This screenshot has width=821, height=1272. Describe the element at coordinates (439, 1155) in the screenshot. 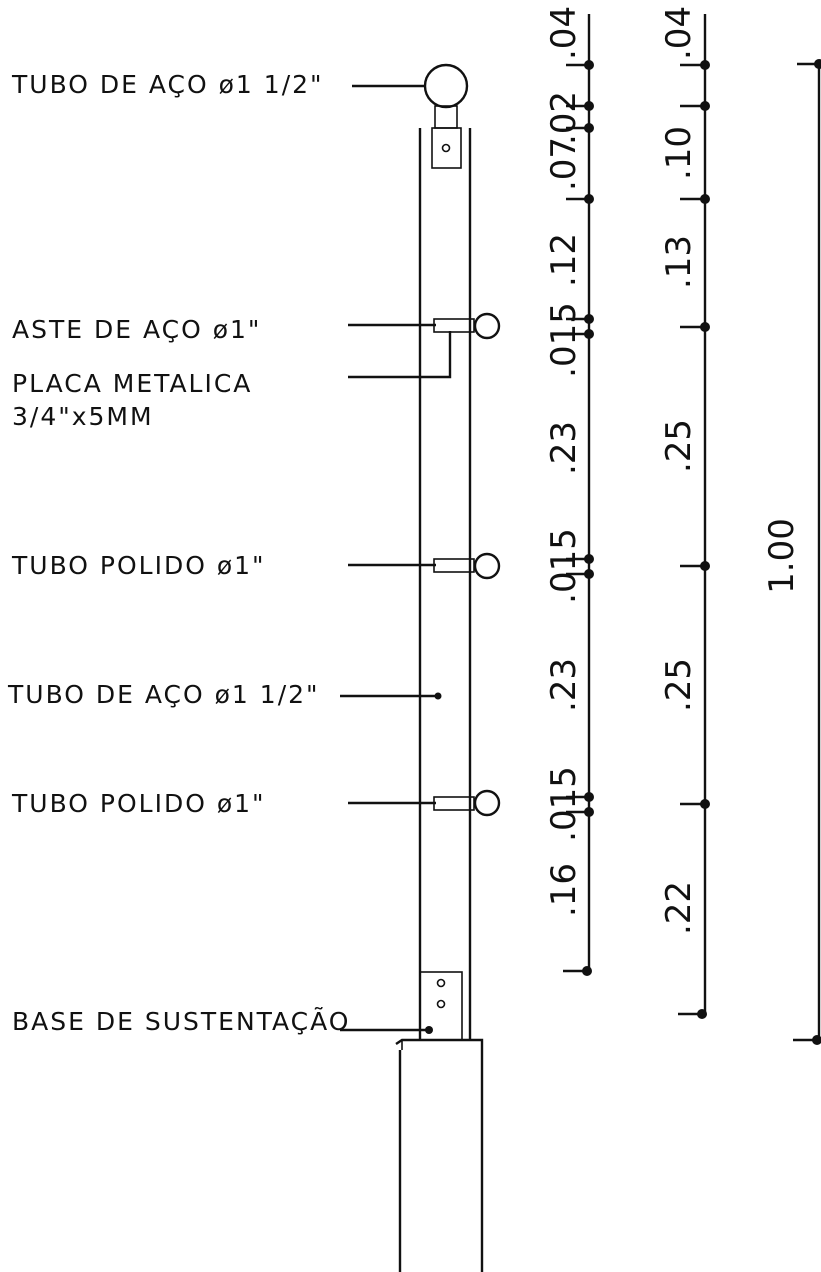

I see `base-support` at that location.